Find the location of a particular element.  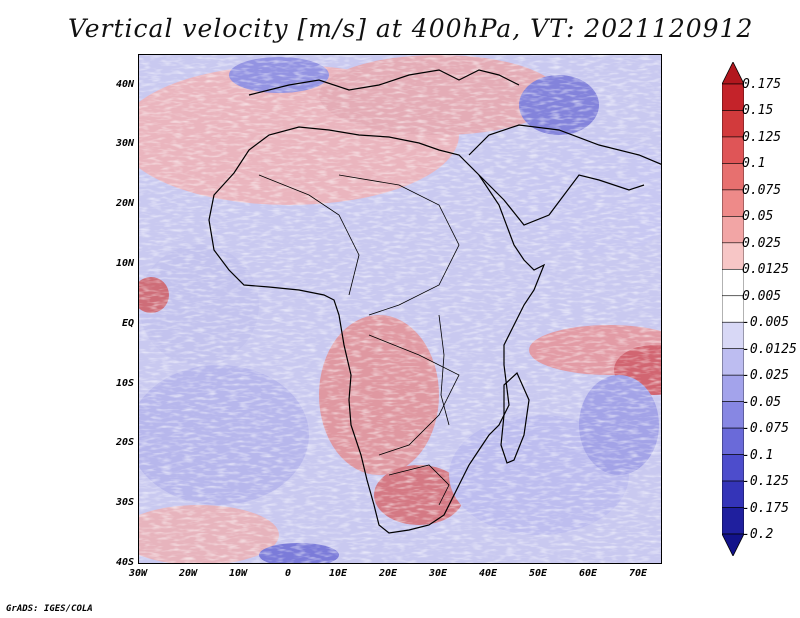

lon-label-40e: 40E is located at coordinates (488, 573).